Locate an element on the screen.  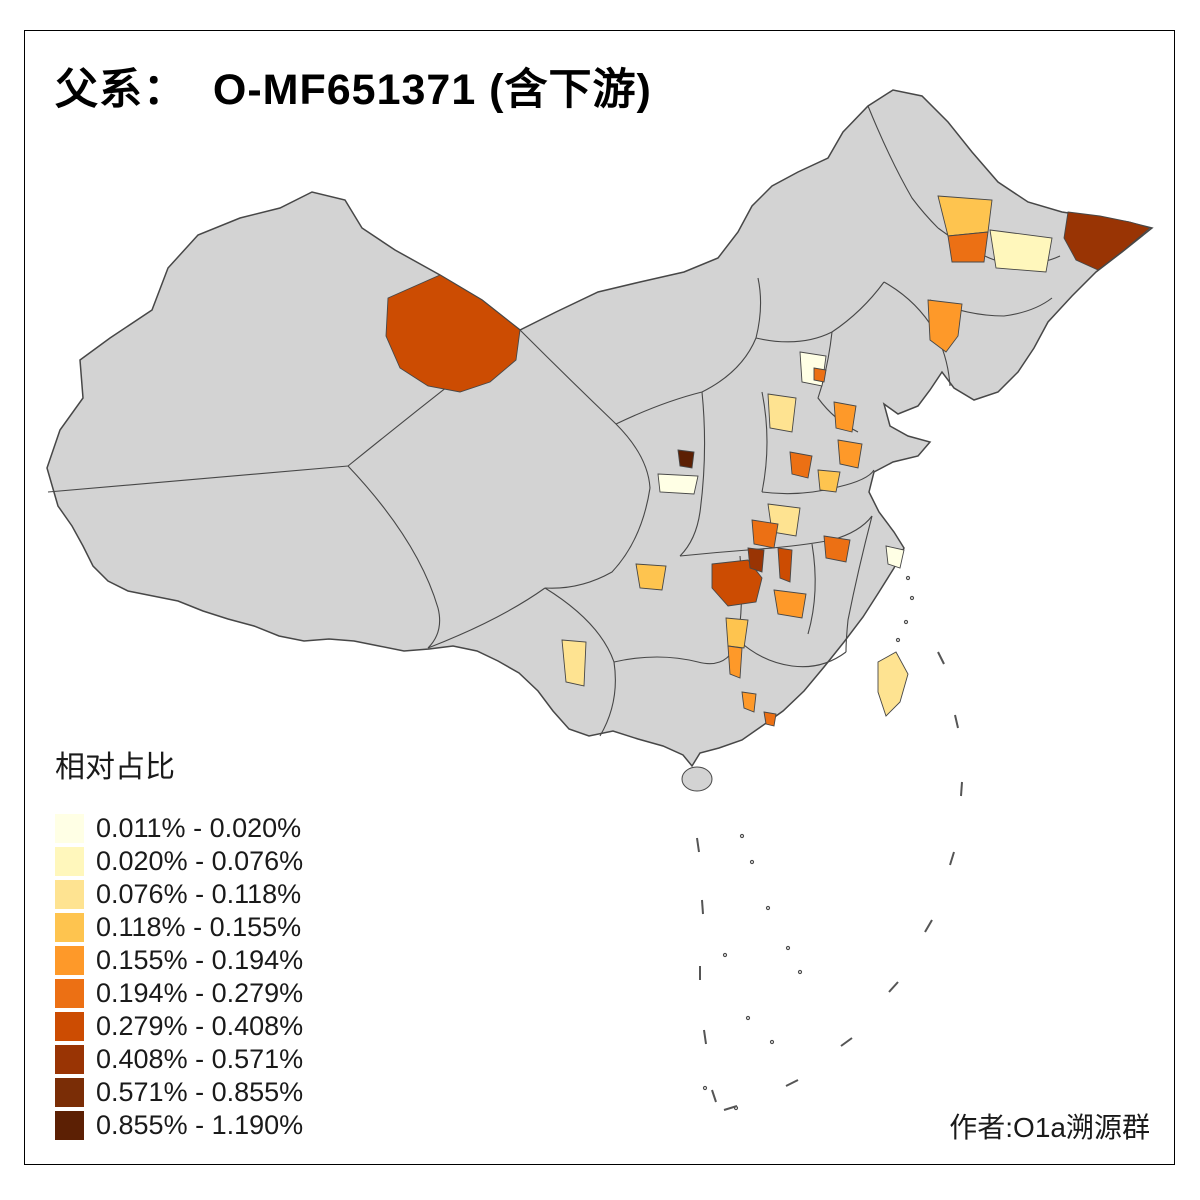
region-shandong-south is located at coordinates (850, 454).